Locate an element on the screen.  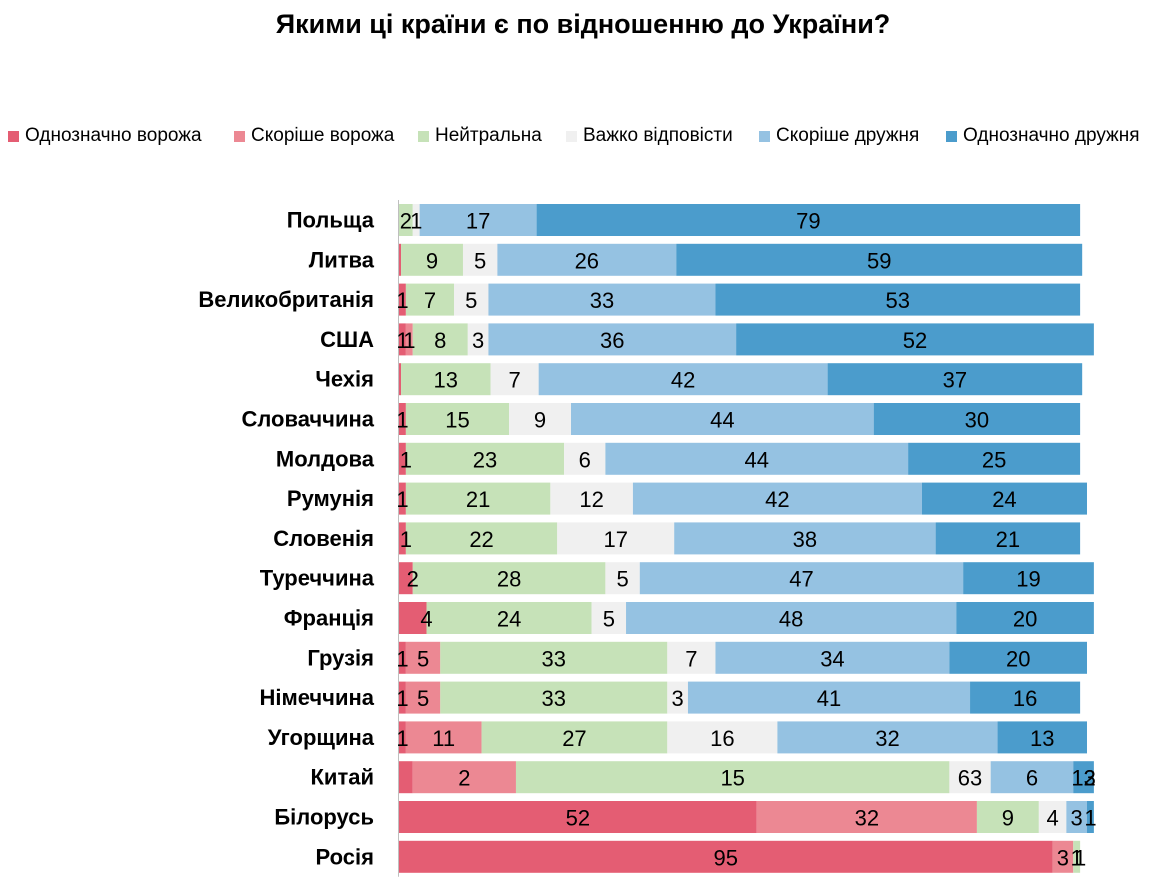
category-label: Молдова is located at coordinates (325, 458).